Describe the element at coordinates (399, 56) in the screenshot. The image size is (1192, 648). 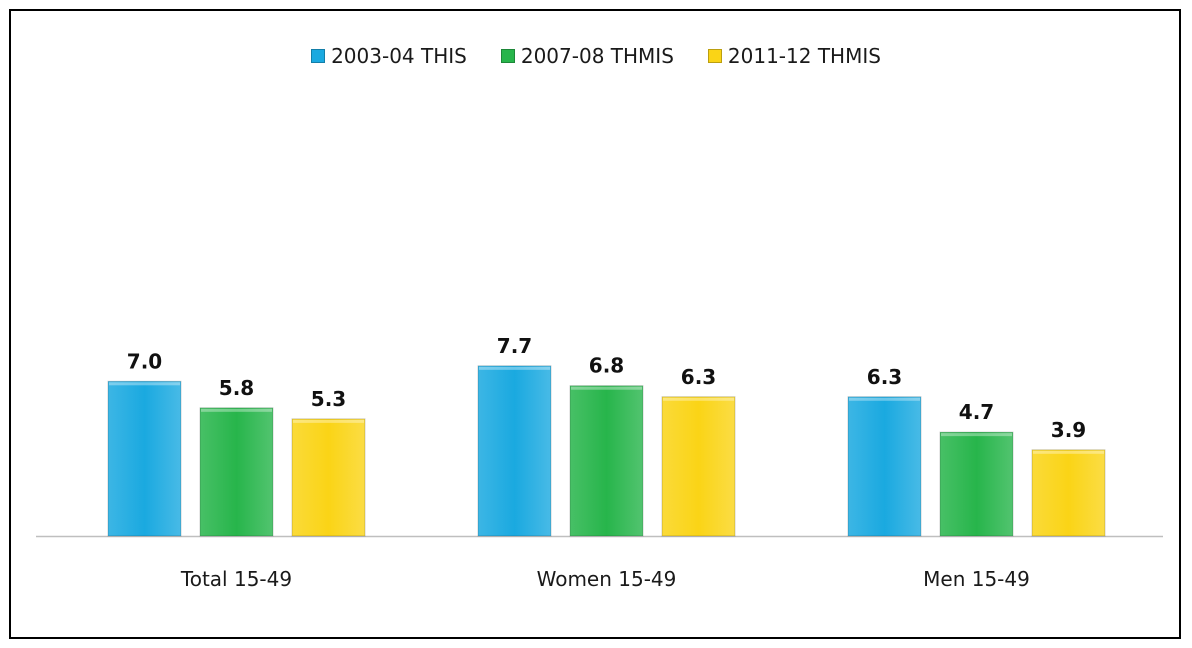
I see `legend-label-series-1: 2003-04 THIS` at that location.